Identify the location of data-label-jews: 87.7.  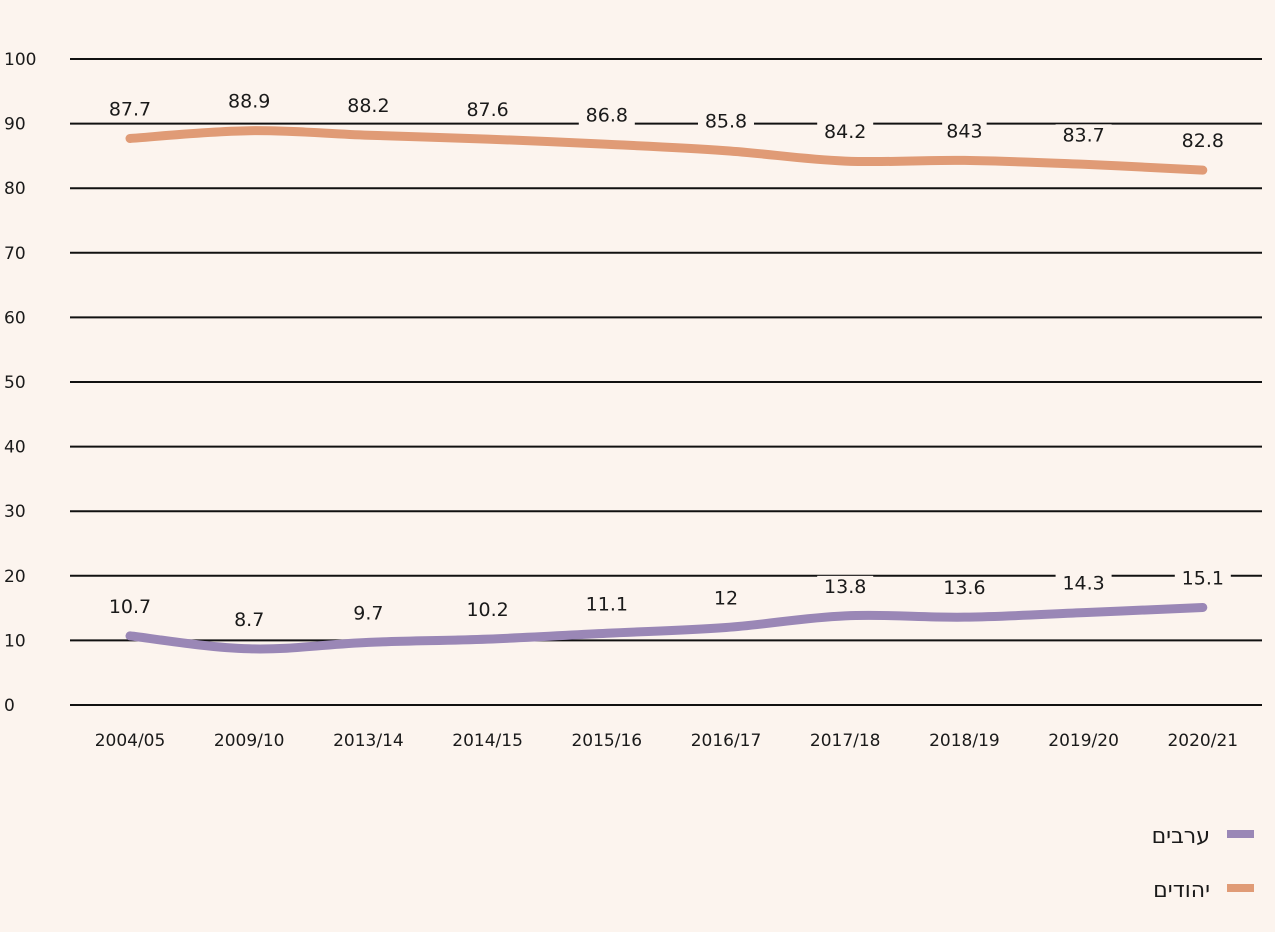
(130, 109).